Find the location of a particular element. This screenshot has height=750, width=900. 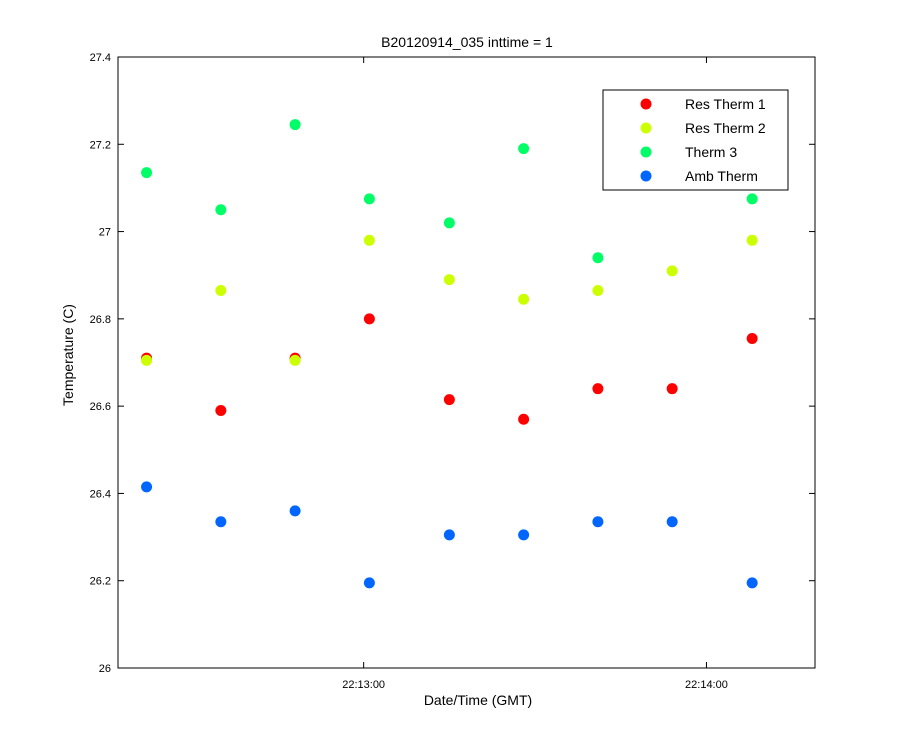

x-axis-title: Date/Time (GMT) is located at coordinates (478, 700).